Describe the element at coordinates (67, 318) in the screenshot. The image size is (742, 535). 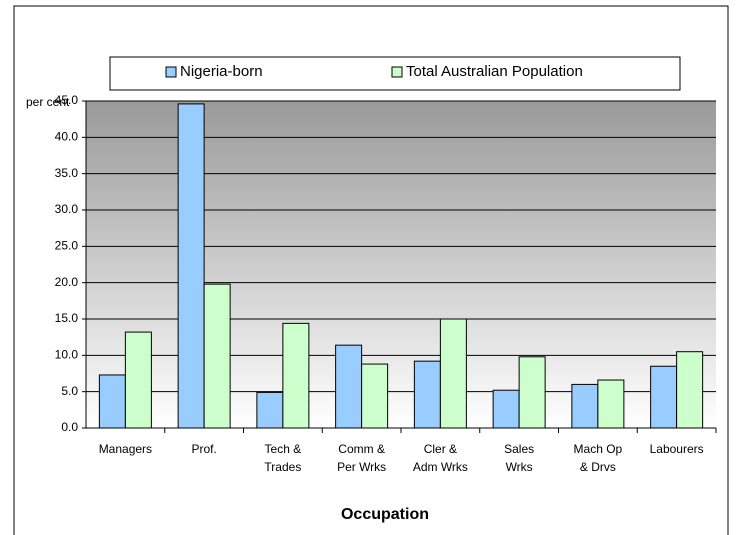
I see `y-tick-label: 15.0` at that location.